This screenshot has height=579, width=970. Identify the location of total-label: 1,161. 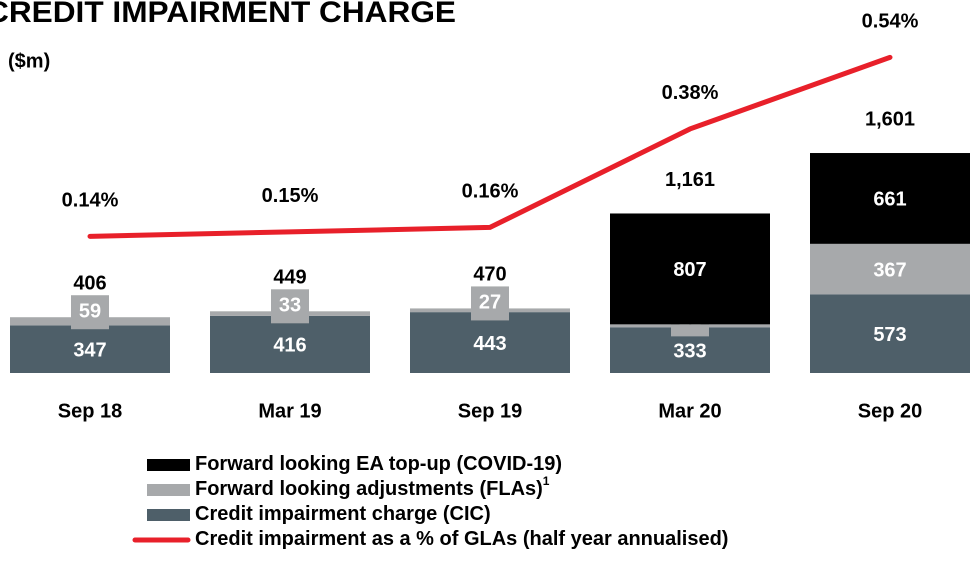
(690, 180).